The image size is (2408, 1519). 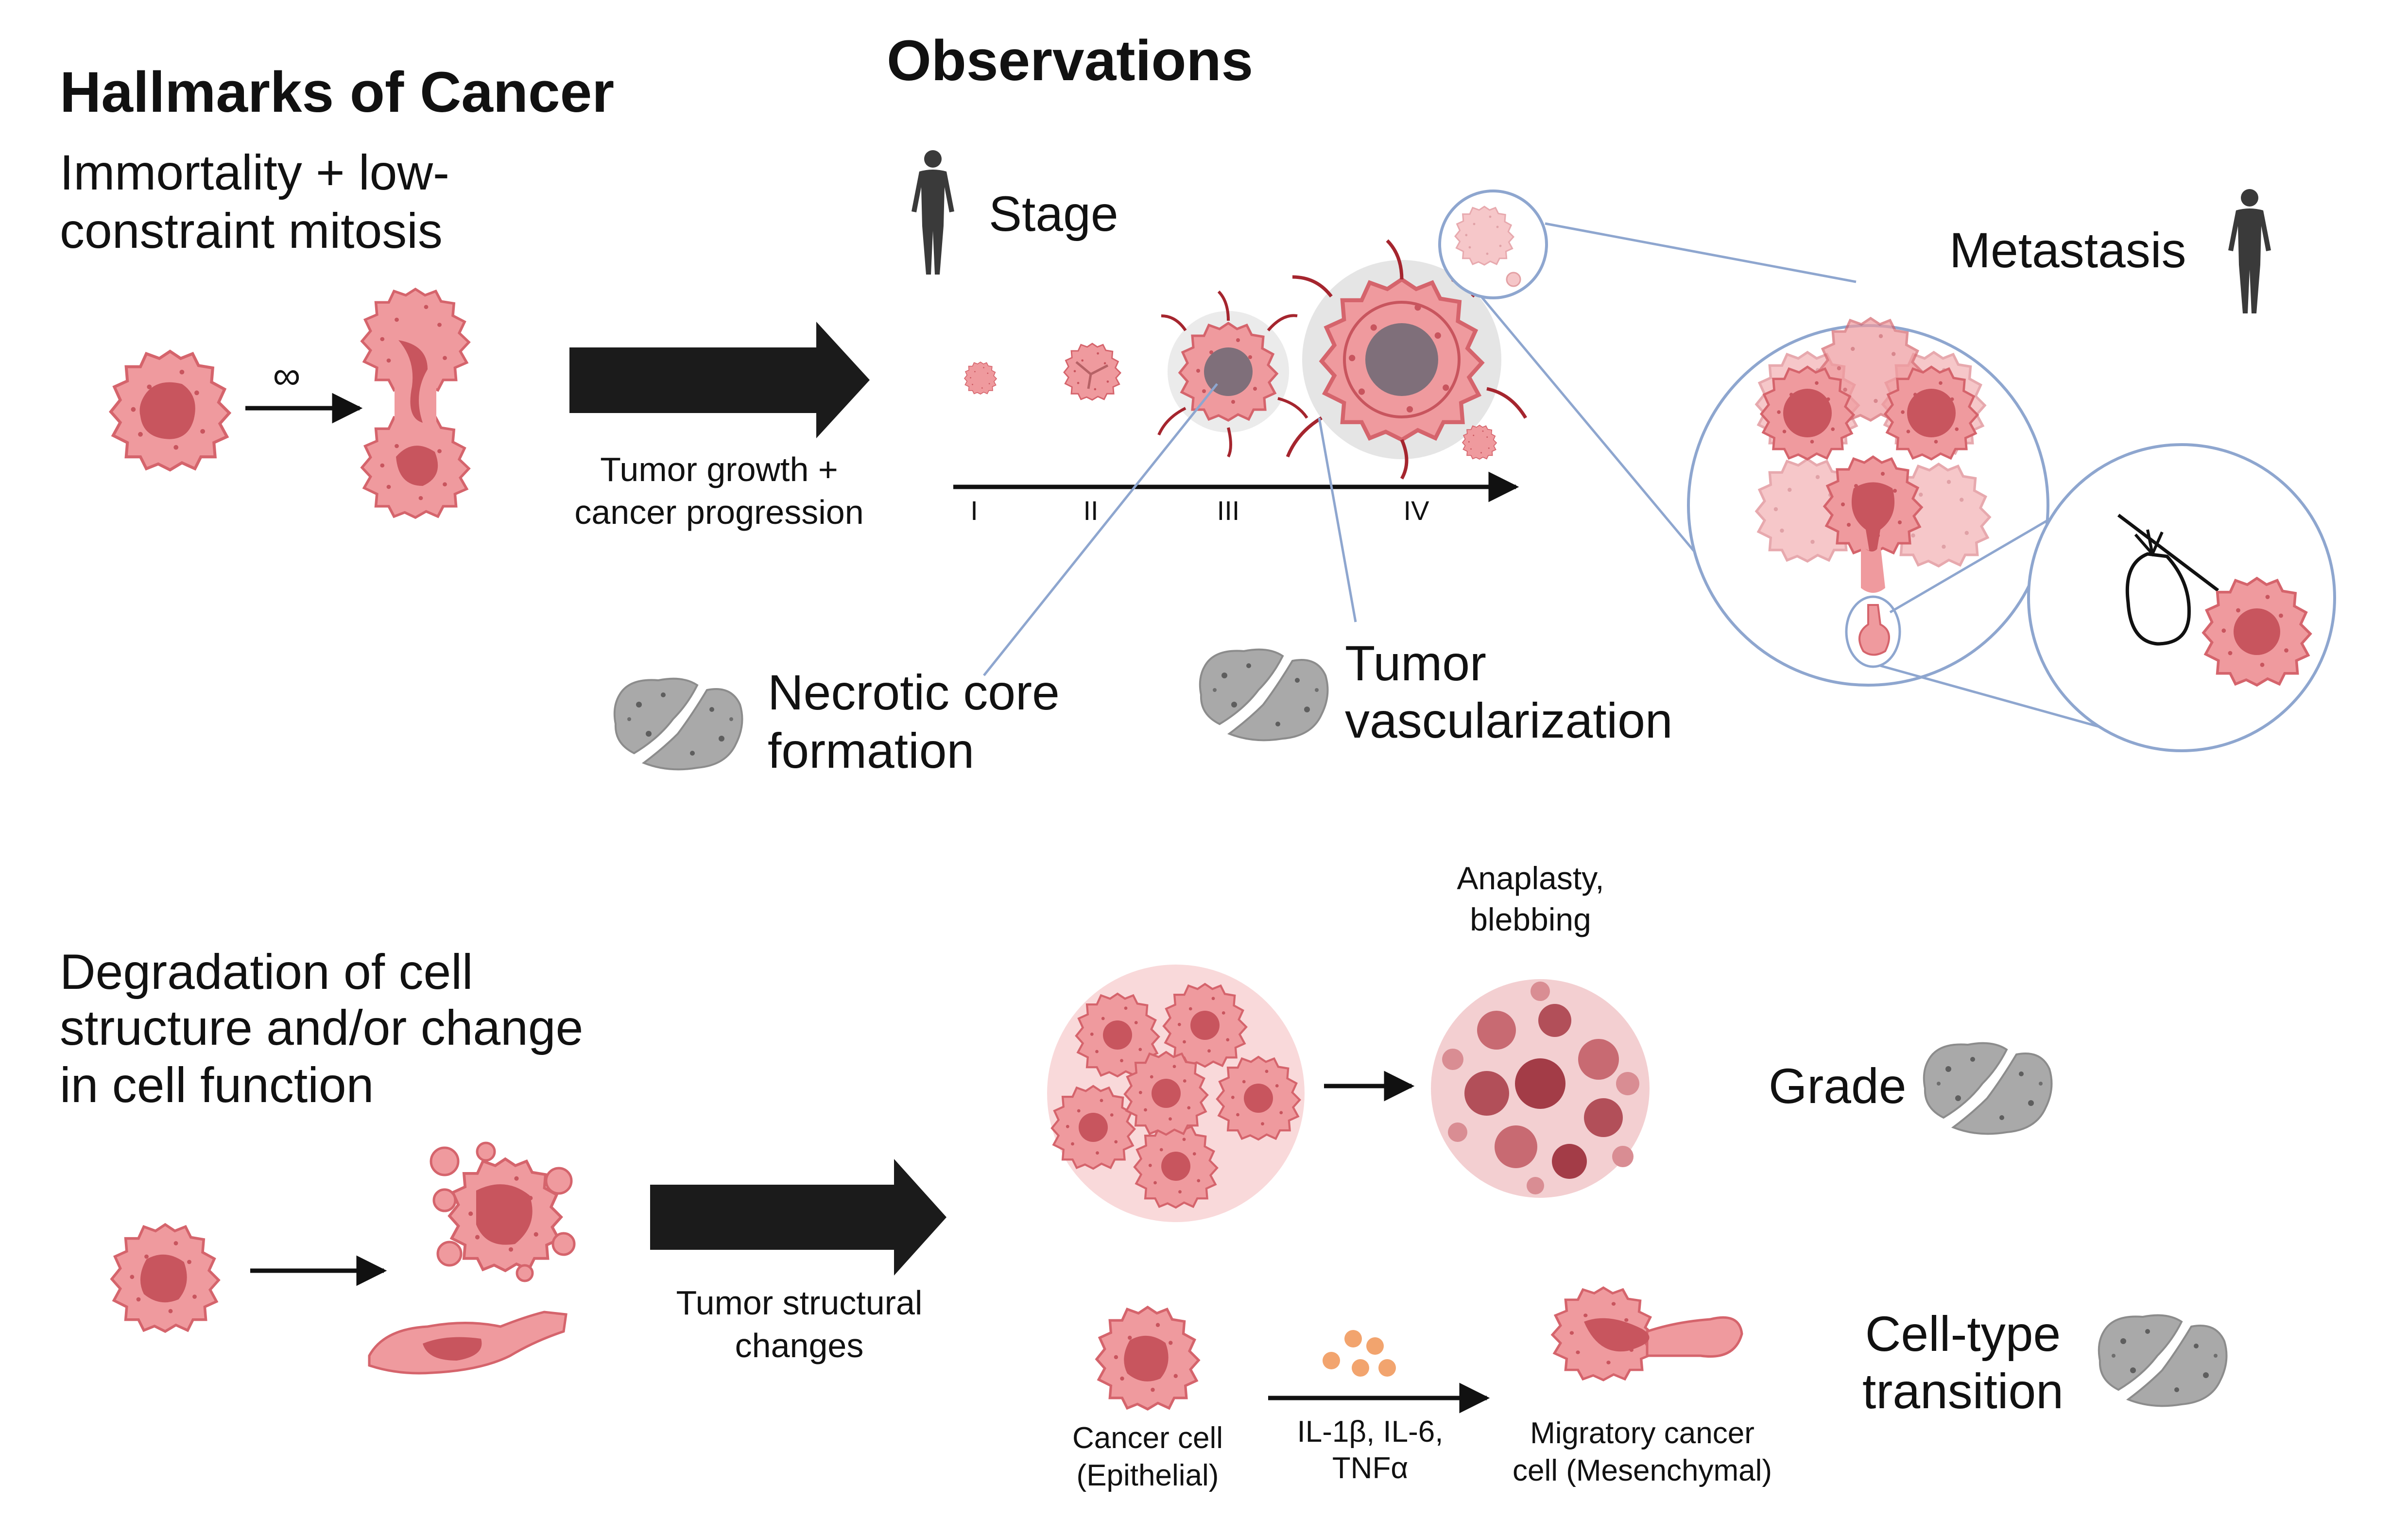 I want to click on epithelial-label-line2: (Epithelial), so click(x=1148, y=1476).